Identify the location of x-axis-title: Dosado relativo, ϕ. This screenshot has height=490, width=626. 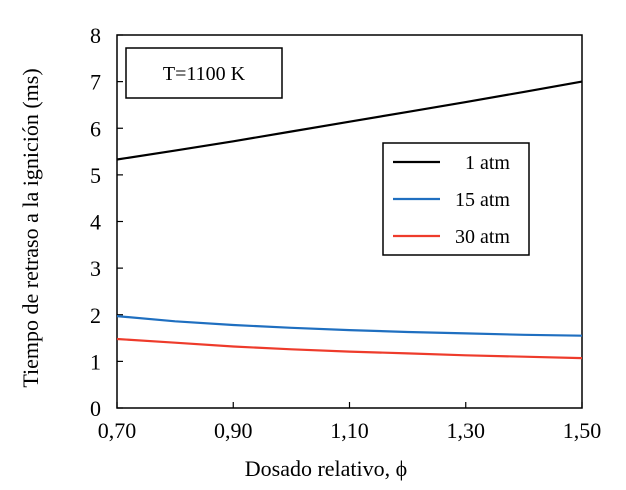
(326, 468).